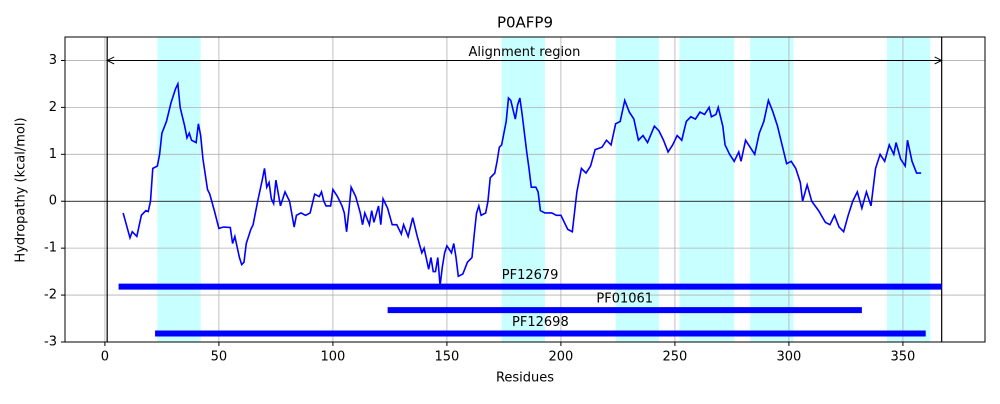 The height and width of the screenshot is (404, 1000). I want to click on annotation-label: Alignment region, so click(525, 52).